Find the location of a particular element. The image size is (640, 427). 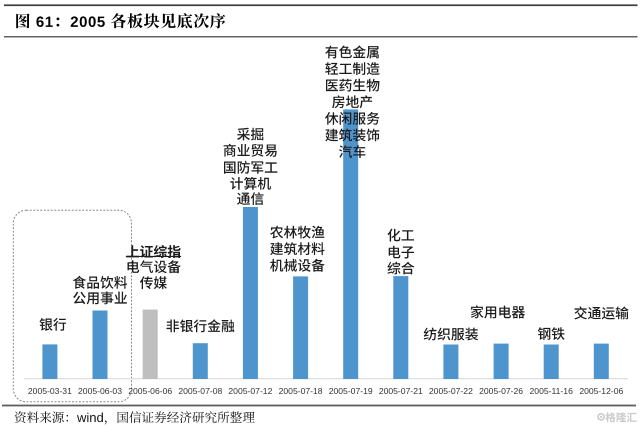

svg-text: 2005-12-06 is located at coordinates (601, 391).